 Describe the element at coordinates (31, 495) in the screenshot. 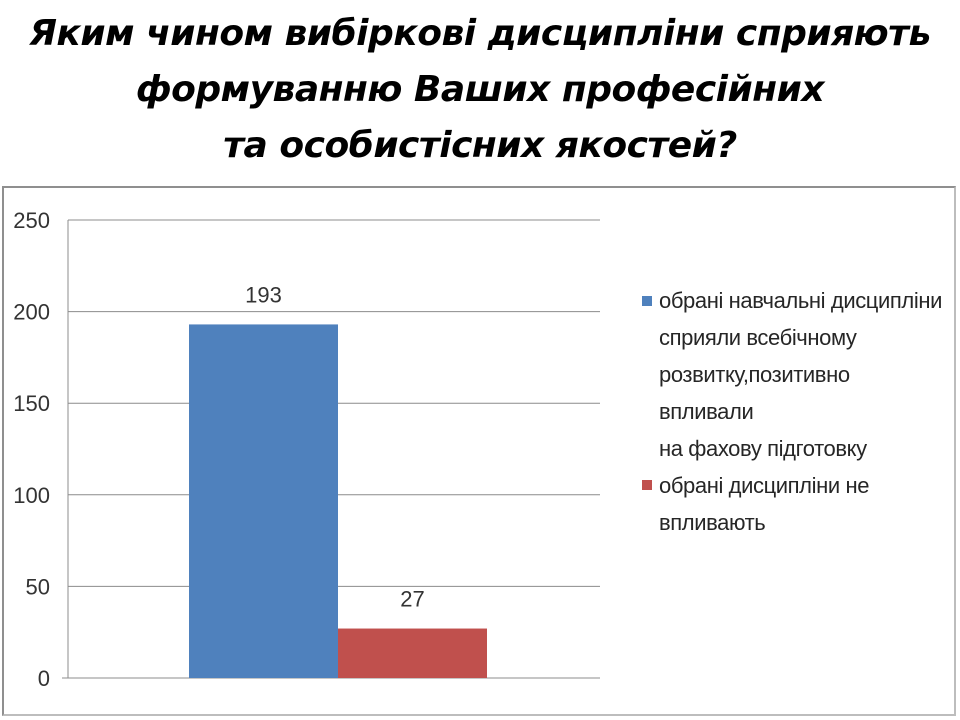

I see `y-tick-label: 100` at that location.